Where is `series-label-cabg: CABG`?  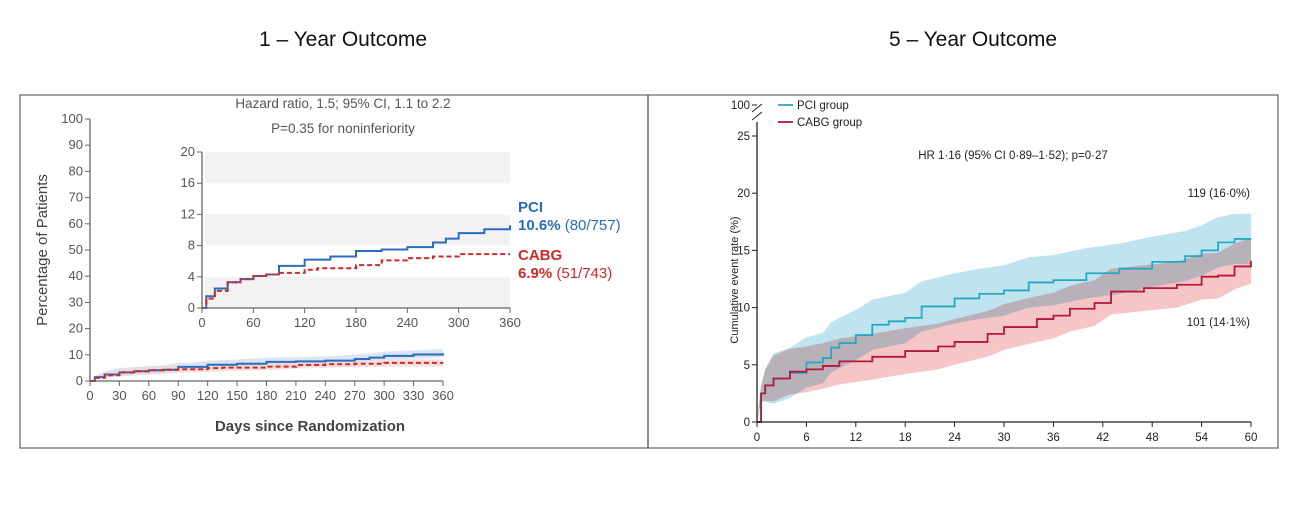 series-label-cabg: CABG is located at coordinates (540, 255).